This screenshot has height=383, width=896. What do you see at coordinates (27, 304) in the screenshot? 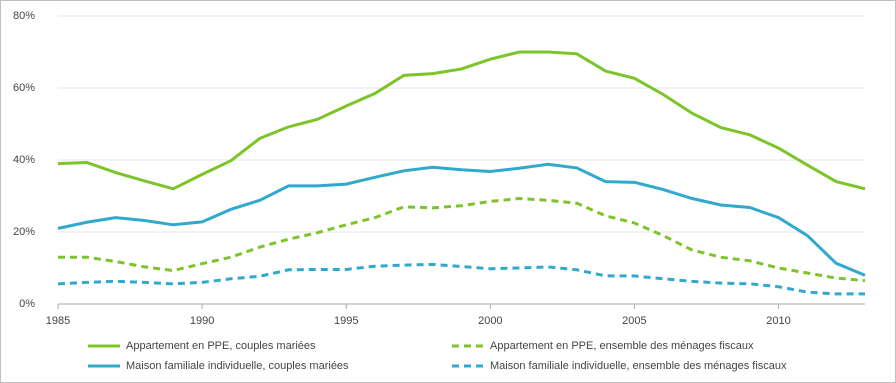
I see `y-tick-label: 0%` at bounding box center [27, 304].